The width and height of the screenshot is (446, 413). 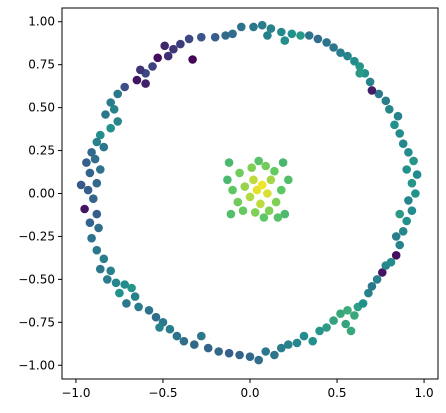 I want to click on y-tick-label: −0.50, so click(x=36, y=279).